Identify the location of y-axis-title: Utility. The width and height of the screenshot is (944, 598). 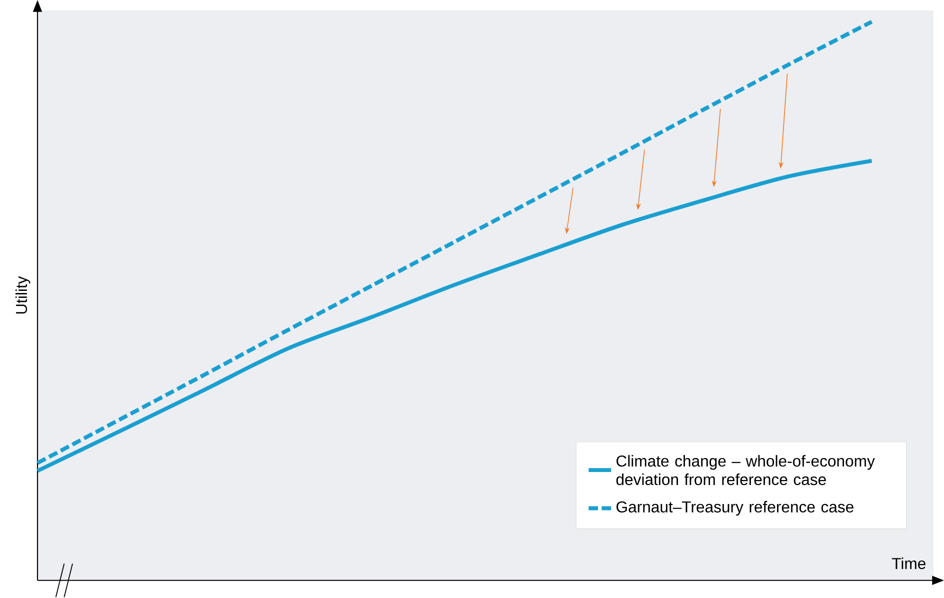
(22, 295).